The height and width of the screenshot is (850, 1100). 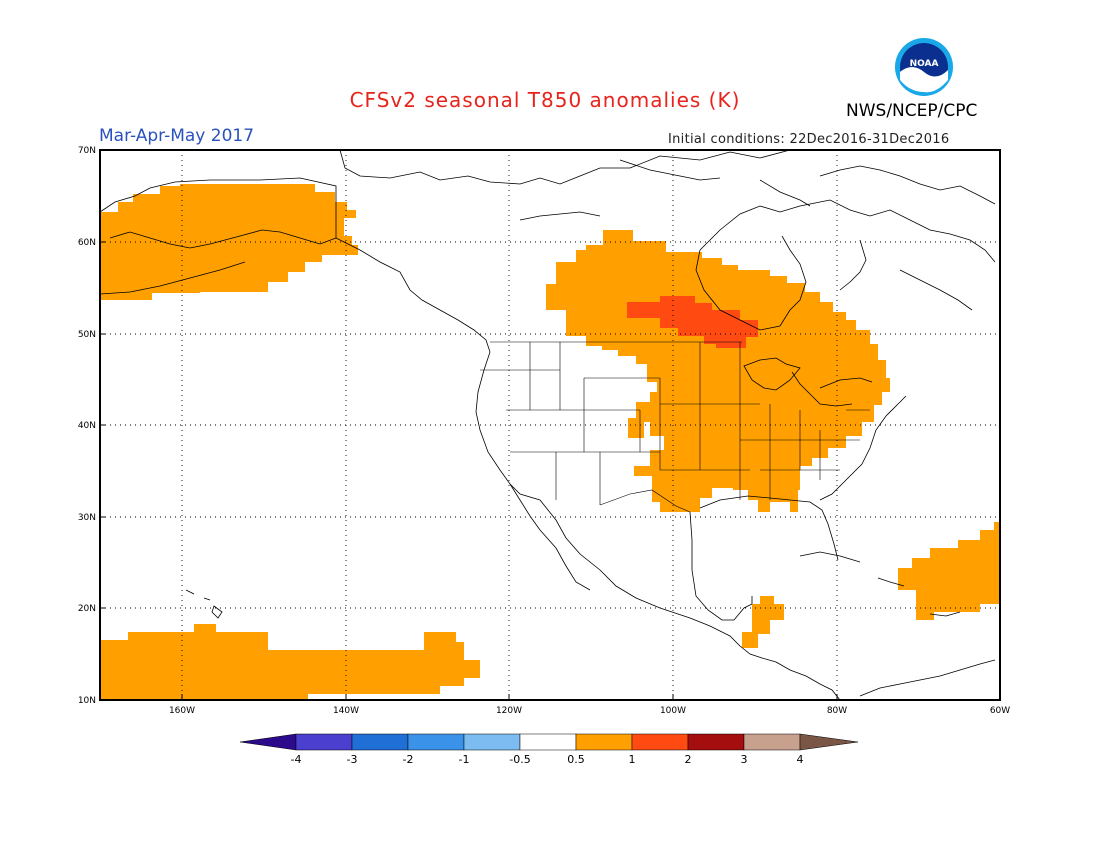 I want to click on season-label: Mar-Apr-May 2017, so click(x=177, y=136).